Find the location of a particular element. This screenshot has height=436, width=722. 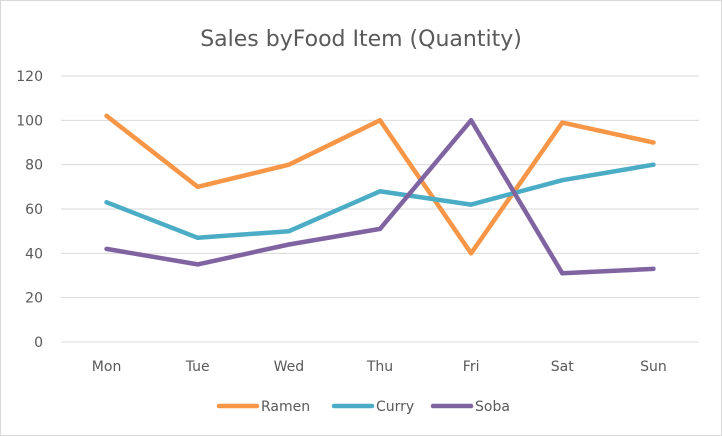

data-point-soba-mon is located at coordinates (106, 249).